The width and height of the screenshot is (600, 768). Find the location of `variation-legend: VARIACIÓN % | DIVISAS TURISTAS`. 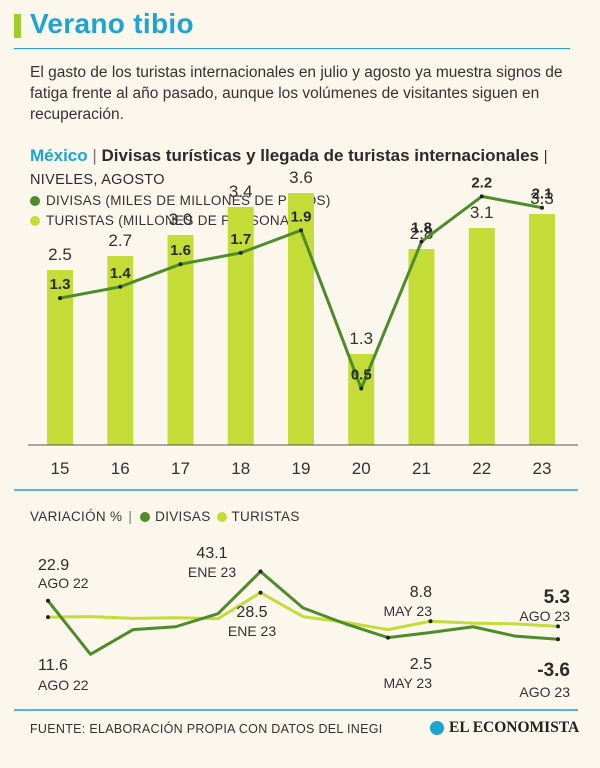

variation-legend: VARIACIÓN % | DIVISAS TURISTAS is located at coordinates (167, 516).